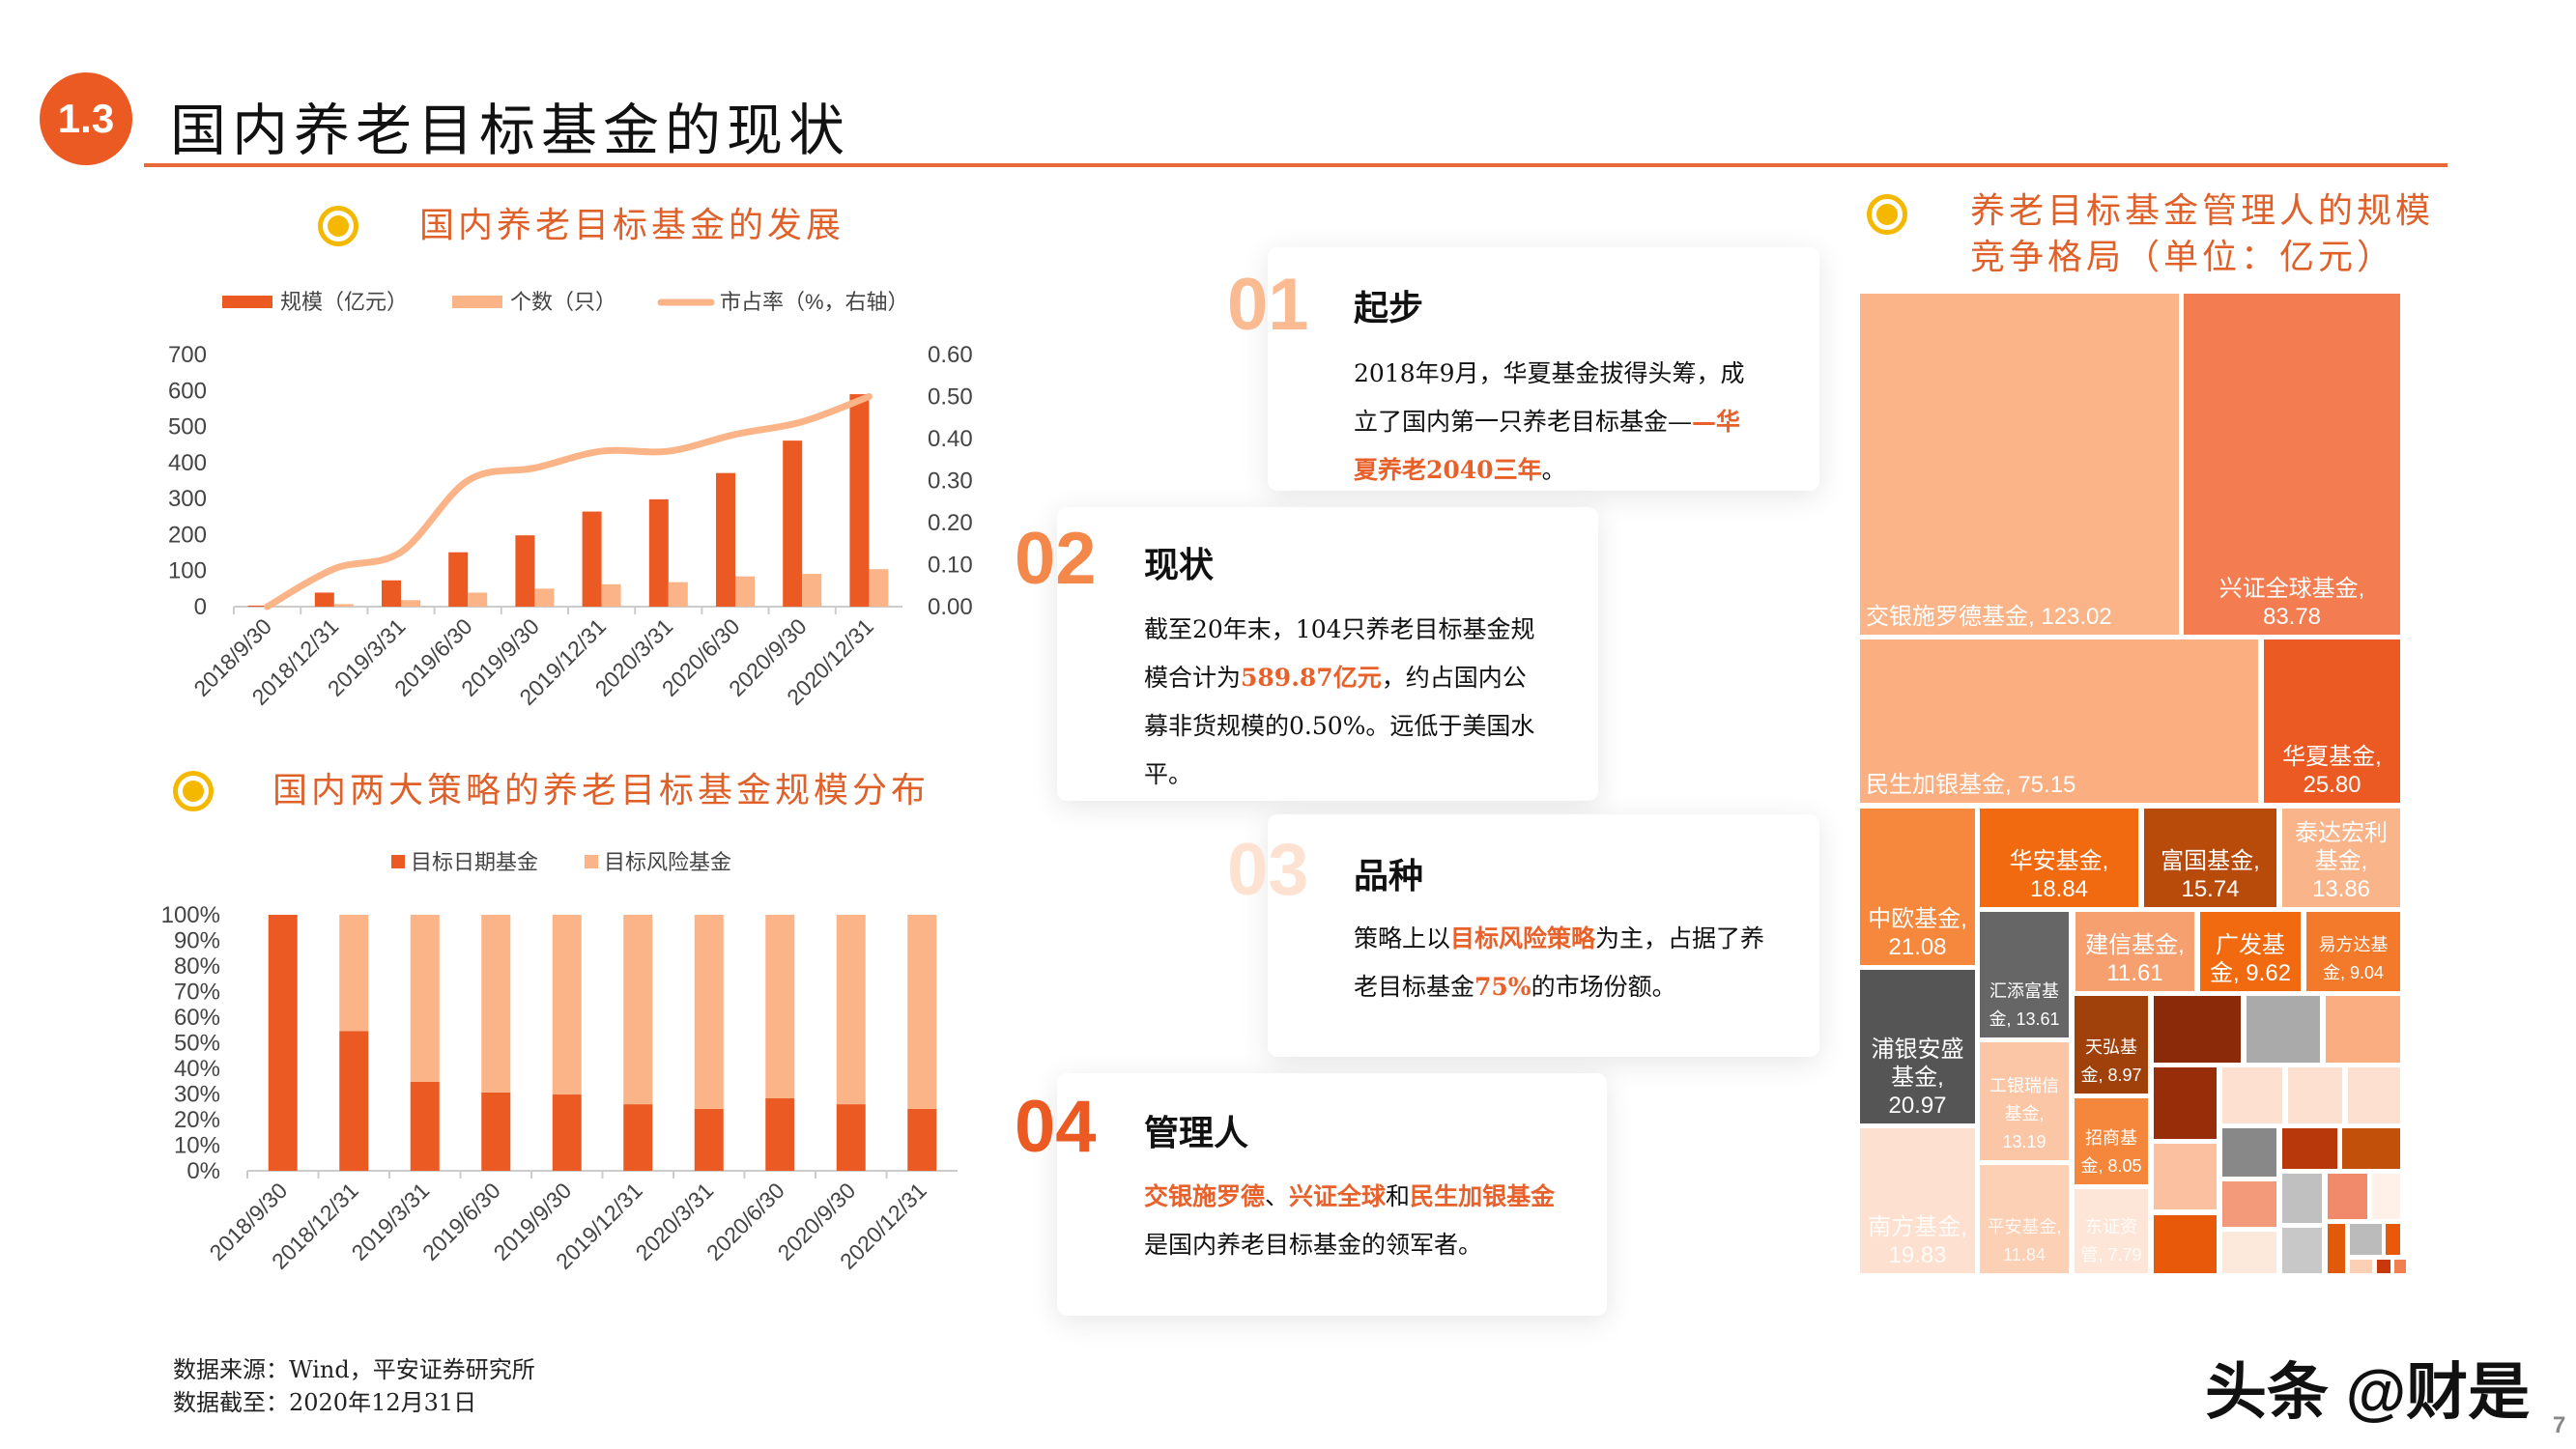  Describe the element at coordinates (951, 439) in the screenshot. I see `y2-tick-label: 0.40` at that location.